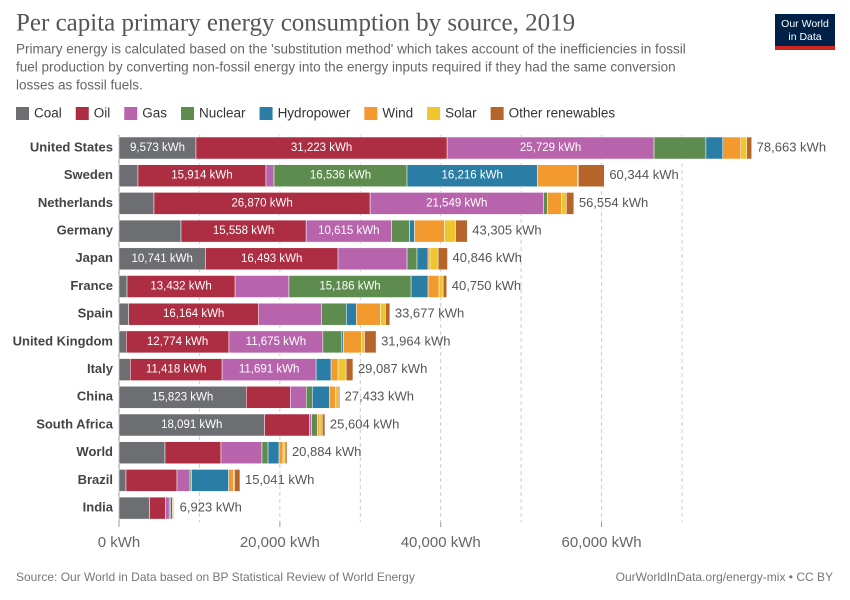 The width and height of the screenshot is (850, 600). What do you see at coordinates (379, 396) in the screenshot?
I see `total-label: 27,433 kWh` at bounding box center [379, 396].